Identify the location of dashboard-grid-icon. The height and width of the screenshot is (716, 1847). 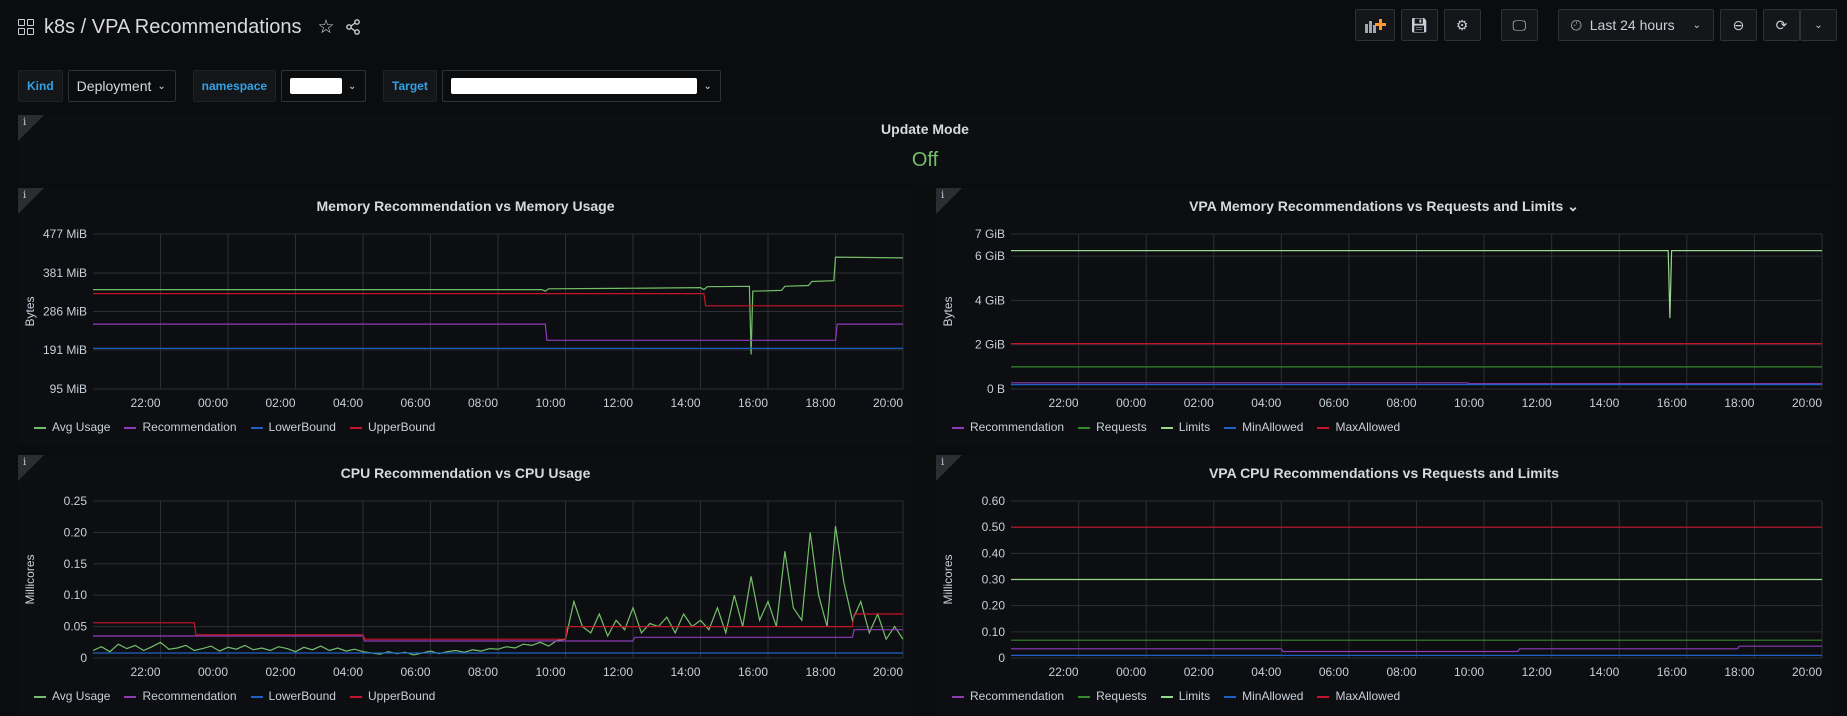
(26, 27).